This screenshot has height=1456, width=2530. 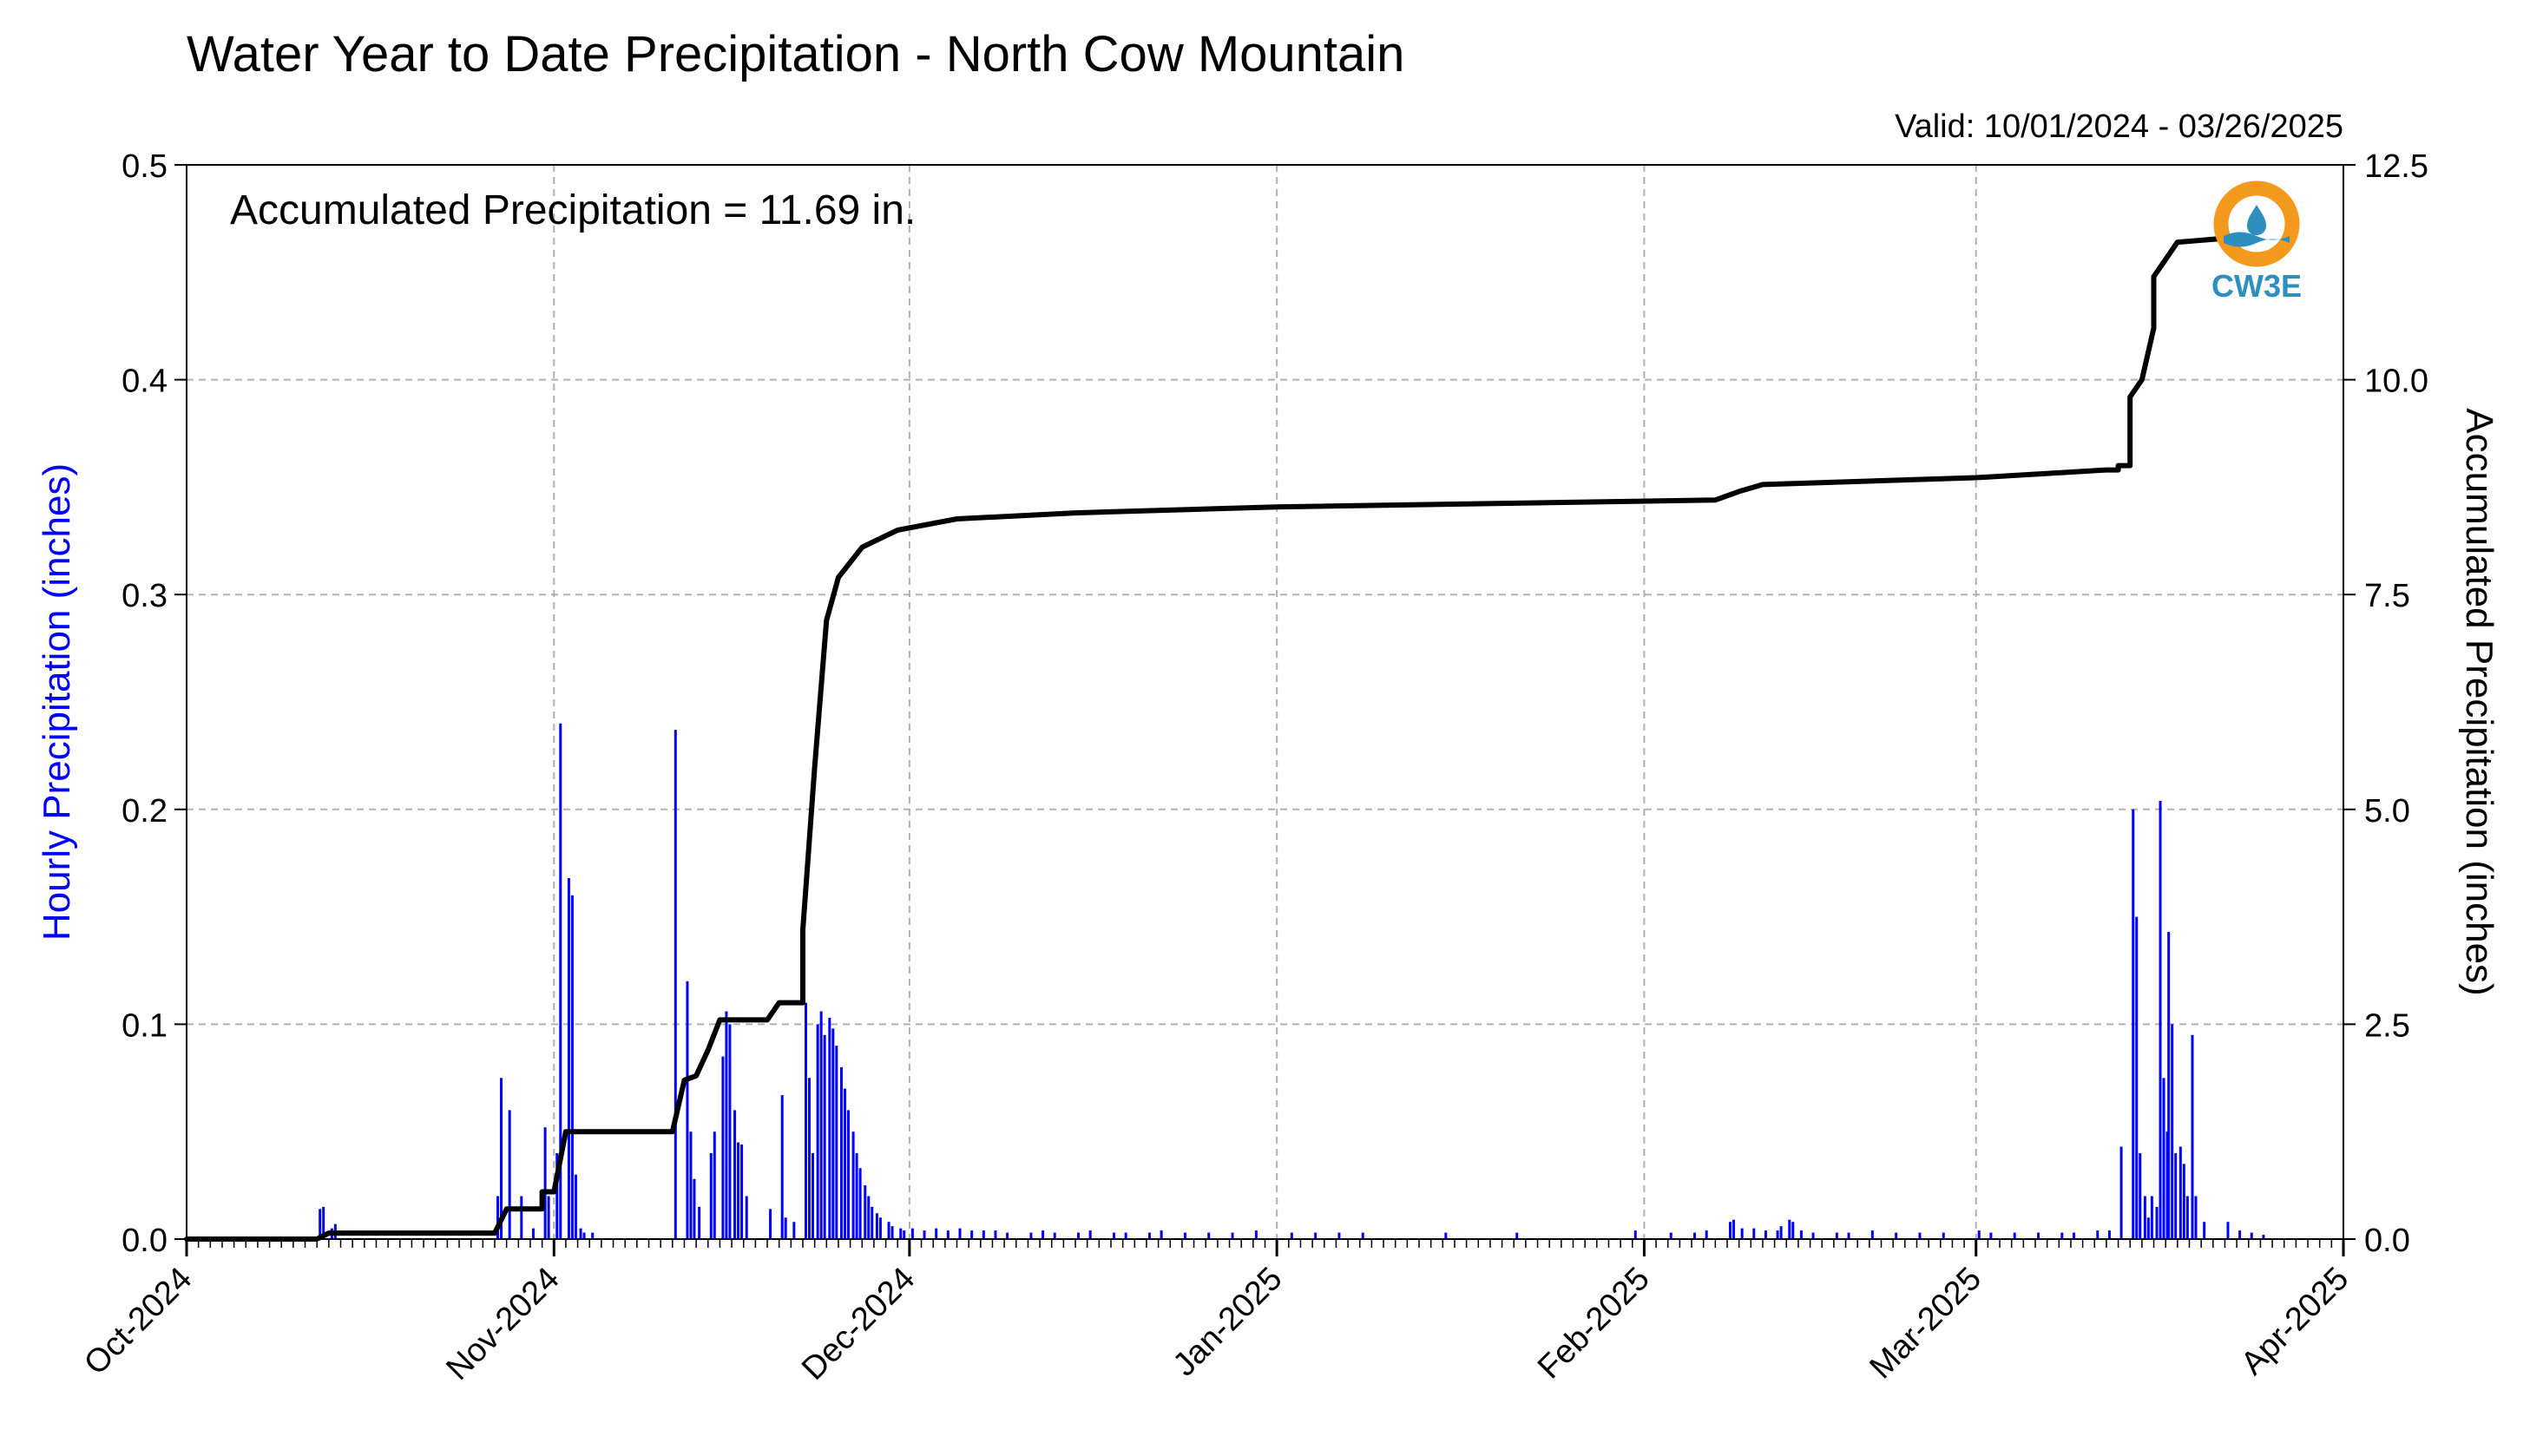 I want to click on left-y-tick-label: 0.4, so click(x=145, y=382).